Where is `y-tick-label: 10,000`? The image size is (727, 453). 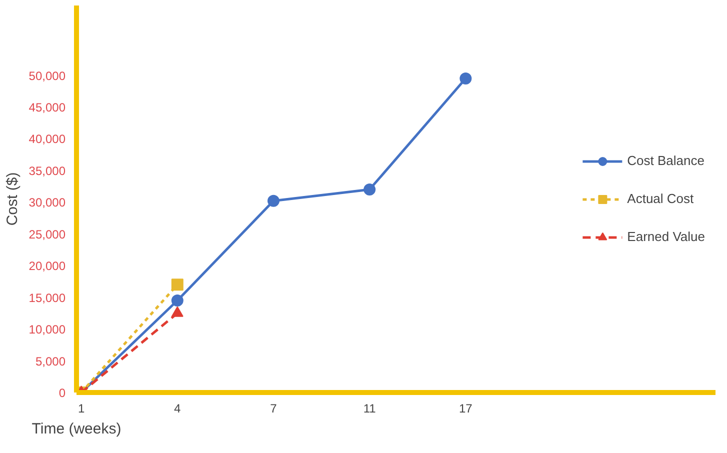 y-tick-label: 10,000 is located at coordinates (47, 329).